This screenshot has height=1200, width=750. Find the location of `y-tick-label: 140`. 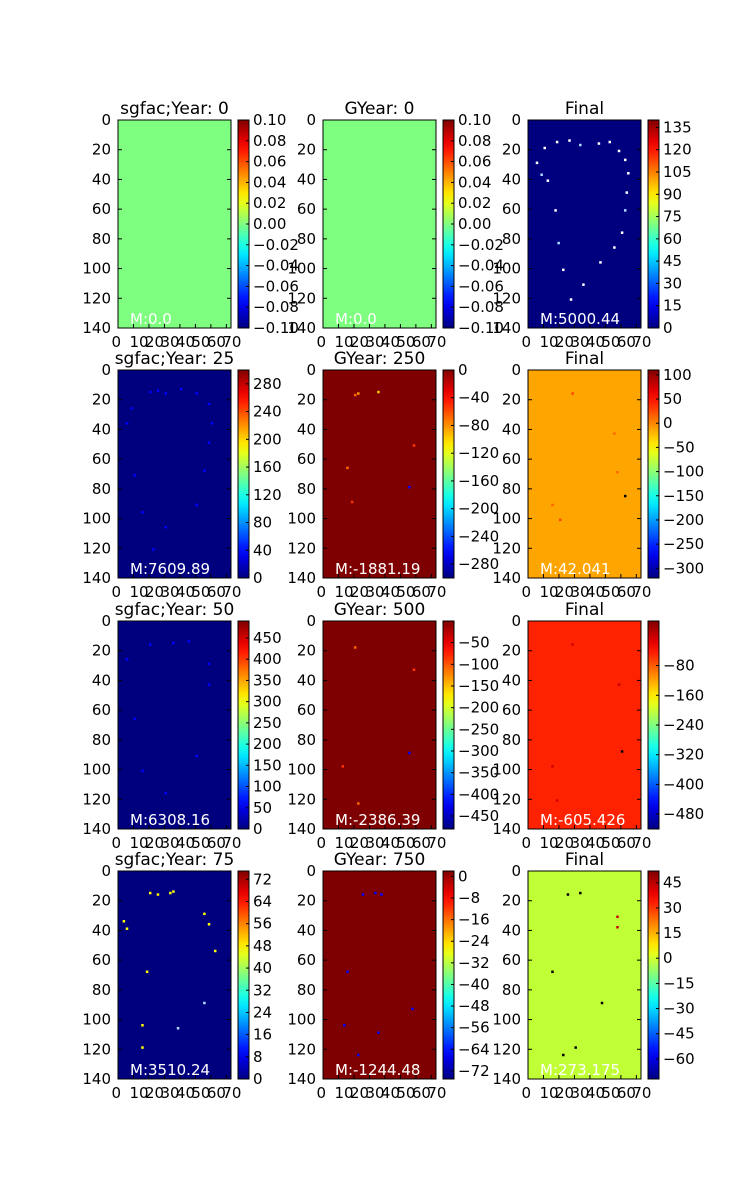

y-tick-label: 140 is located at coordinates (506, 328).